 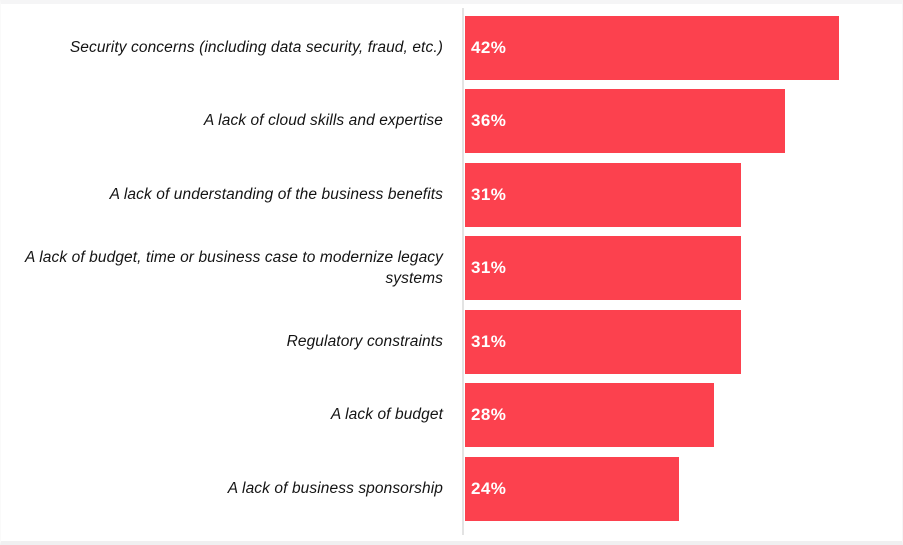 I want to click on bar: 36%, so click(x=625, y=121).